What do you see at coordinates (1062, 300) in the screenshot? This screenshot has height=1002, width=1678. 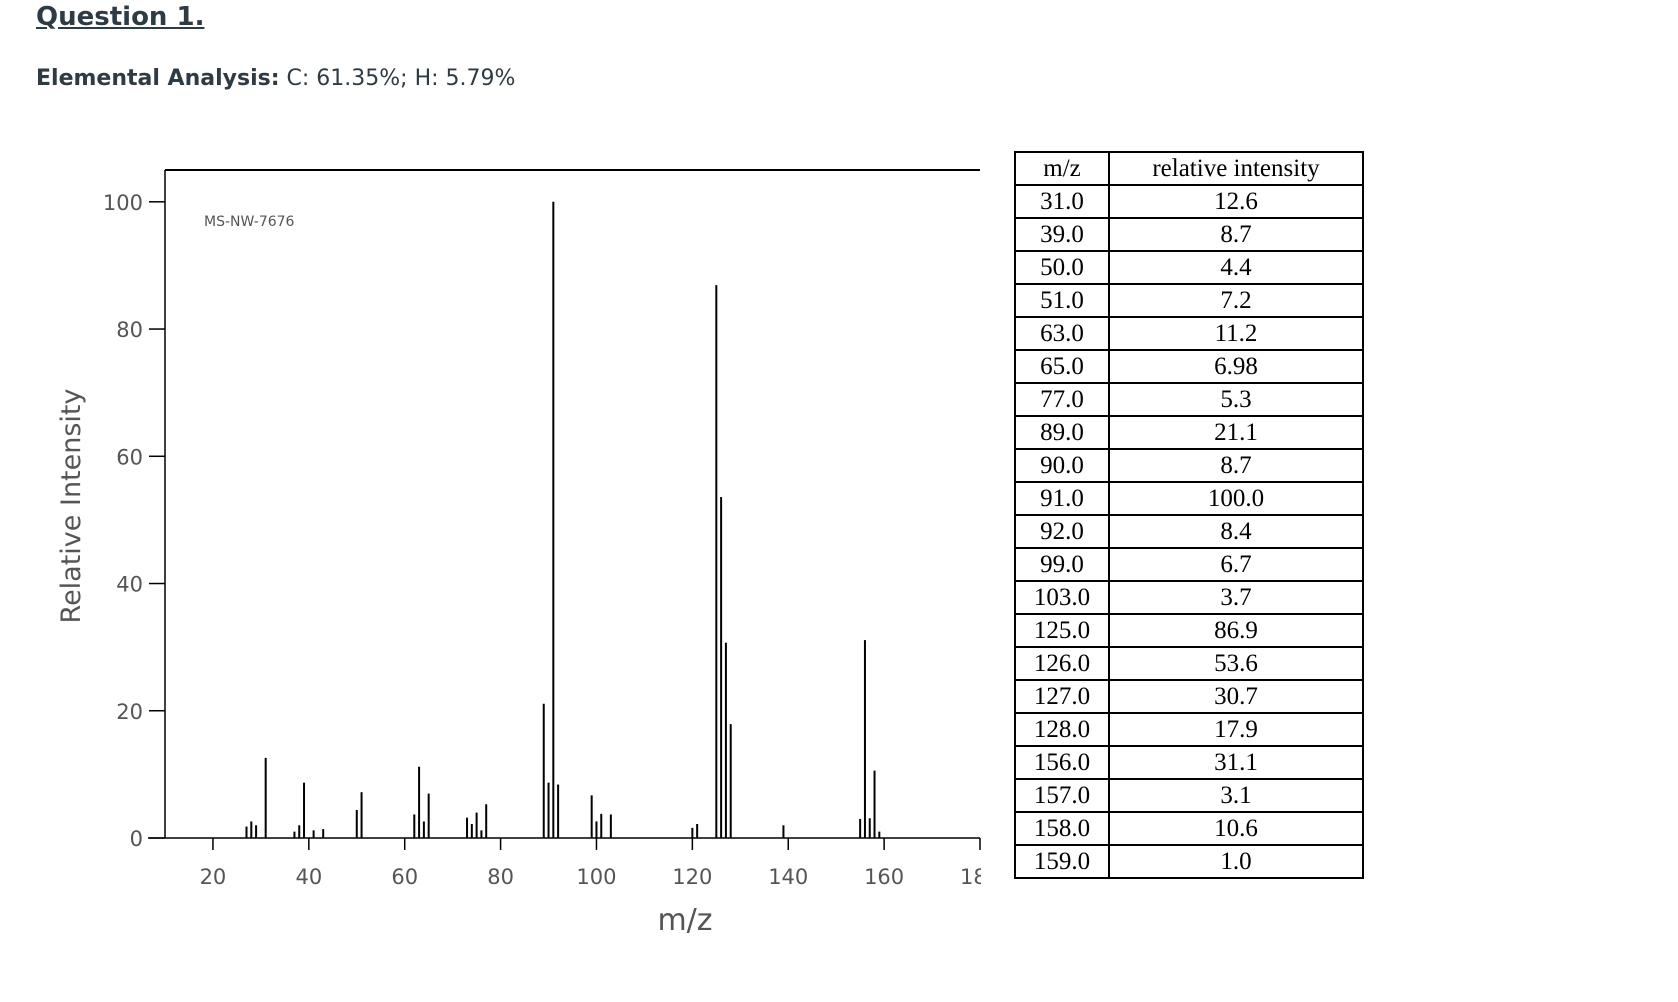 I see `table-cell: 51.0` at bounding box center [1062, 300].